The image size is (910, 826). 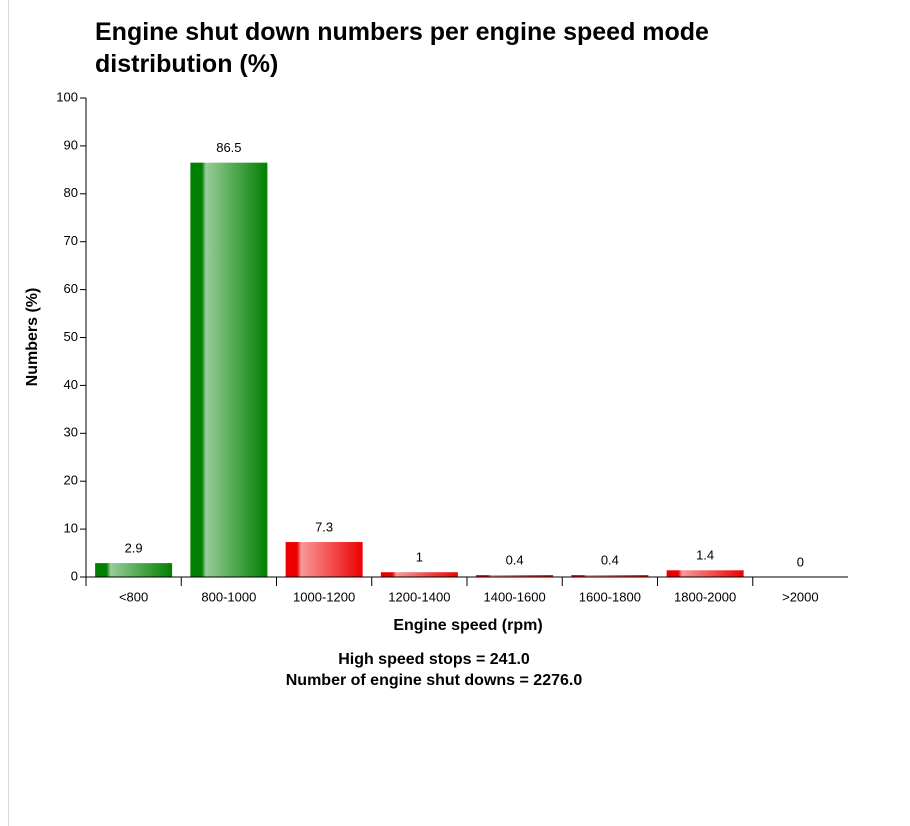 I want to click on x-tick-label: 1600-1800, so click(x=610, y=596).